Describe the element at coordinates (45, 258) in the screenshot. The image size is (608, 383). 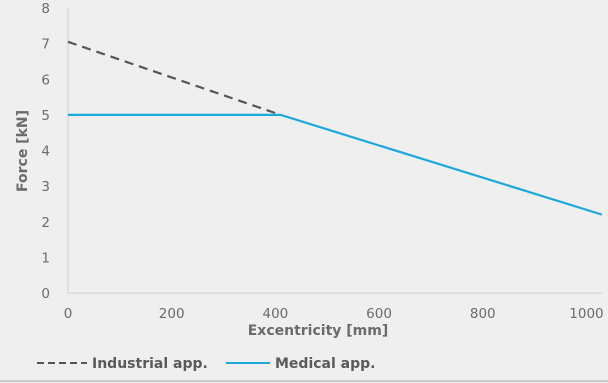
I see `y-tick-label: 1` at that location.